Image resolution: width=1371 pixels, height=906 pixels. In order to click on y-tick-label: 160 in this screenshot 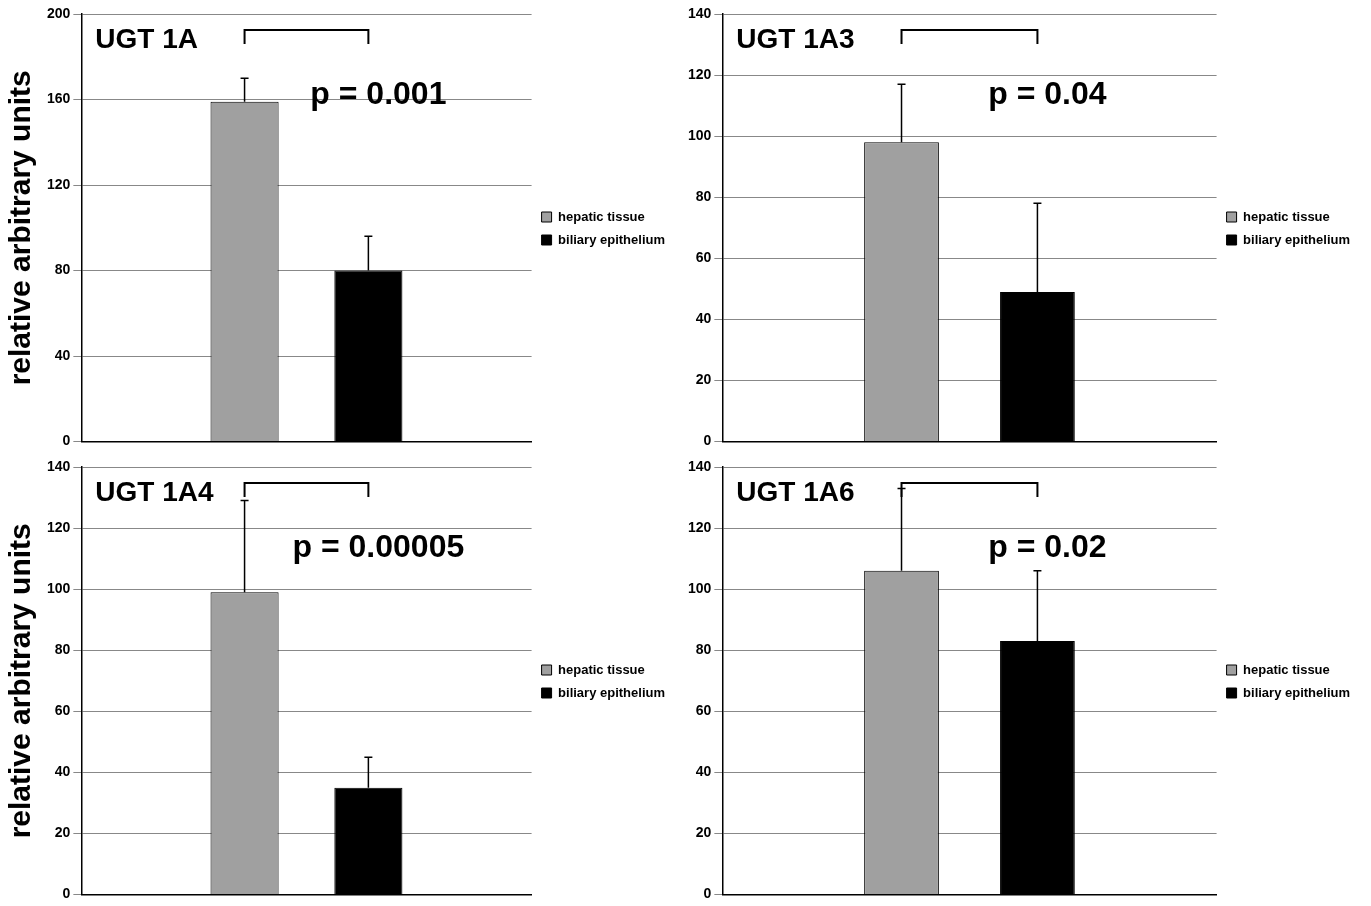, I will do `click(59, 98)`.